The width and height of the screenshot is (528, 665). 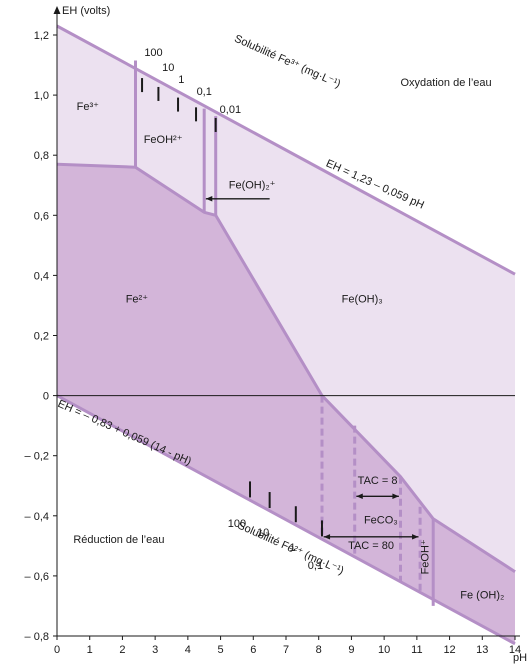 What do you see at coordinates (168, 68) in the screenshot?
I see `fe3-solubility-label: 10` at bounding box center [168, 68].